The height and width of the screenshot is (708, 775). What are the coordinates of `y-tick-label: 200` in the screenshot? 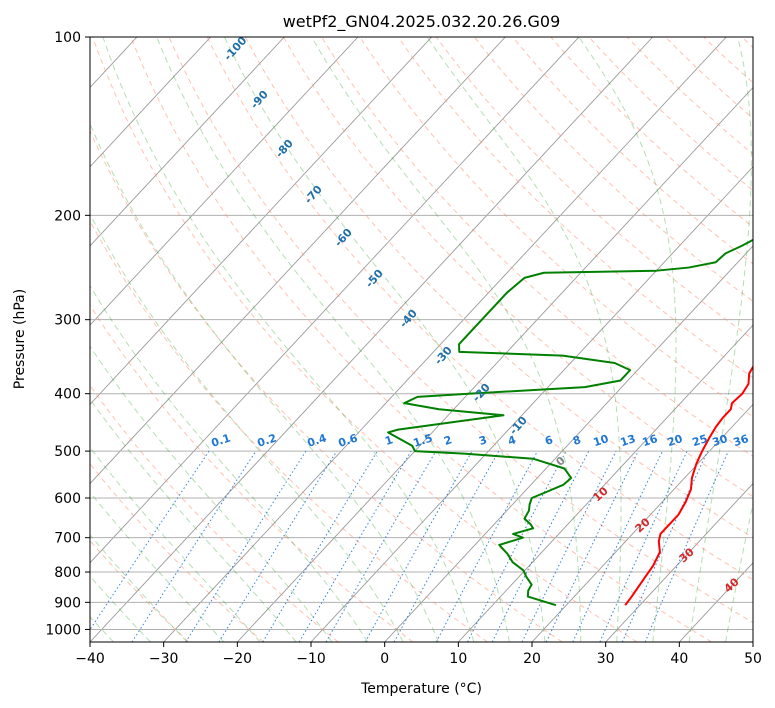 It's located at (67, 216).